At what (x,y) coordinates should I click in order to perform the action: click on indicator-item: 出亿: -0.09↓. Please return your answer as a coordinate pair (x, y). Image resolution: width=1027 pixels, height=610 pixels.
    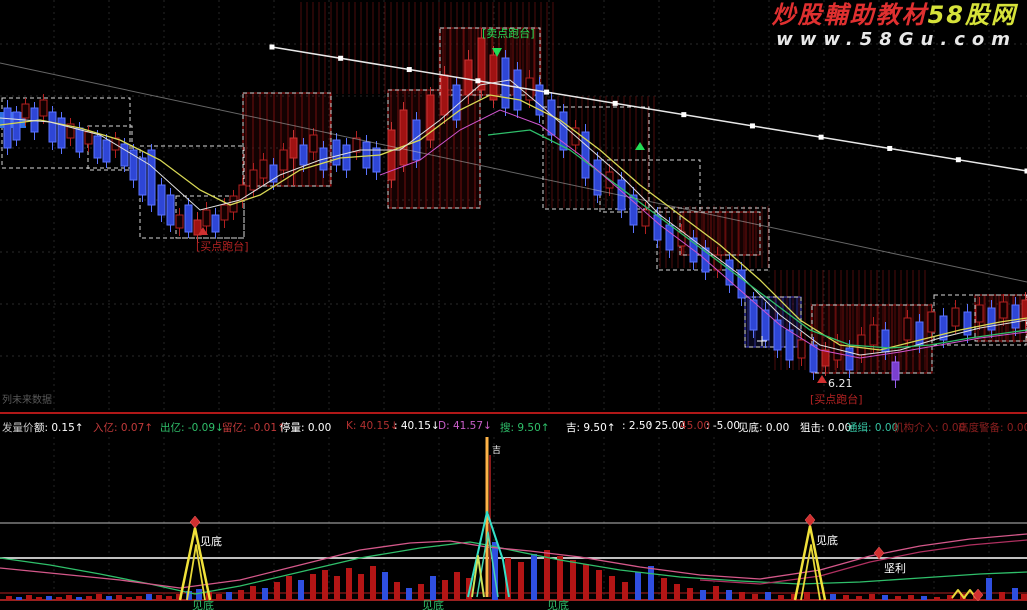
    Looking at the image, I should click on (192, 428).